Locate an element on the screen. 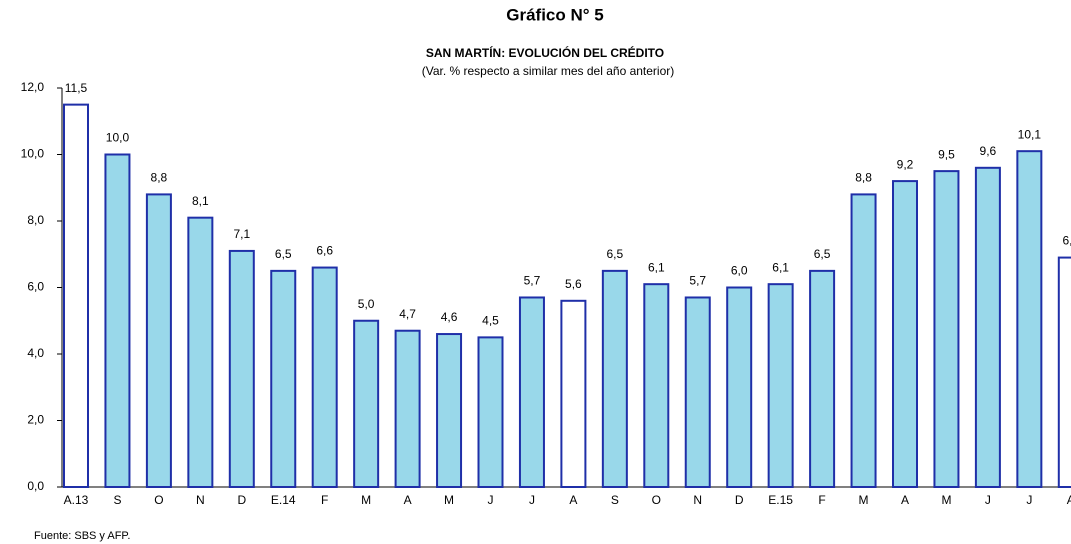 This screenshot has width=1071, height=544. y-tick-label: 0,0 is located at coordinates (35, 486).